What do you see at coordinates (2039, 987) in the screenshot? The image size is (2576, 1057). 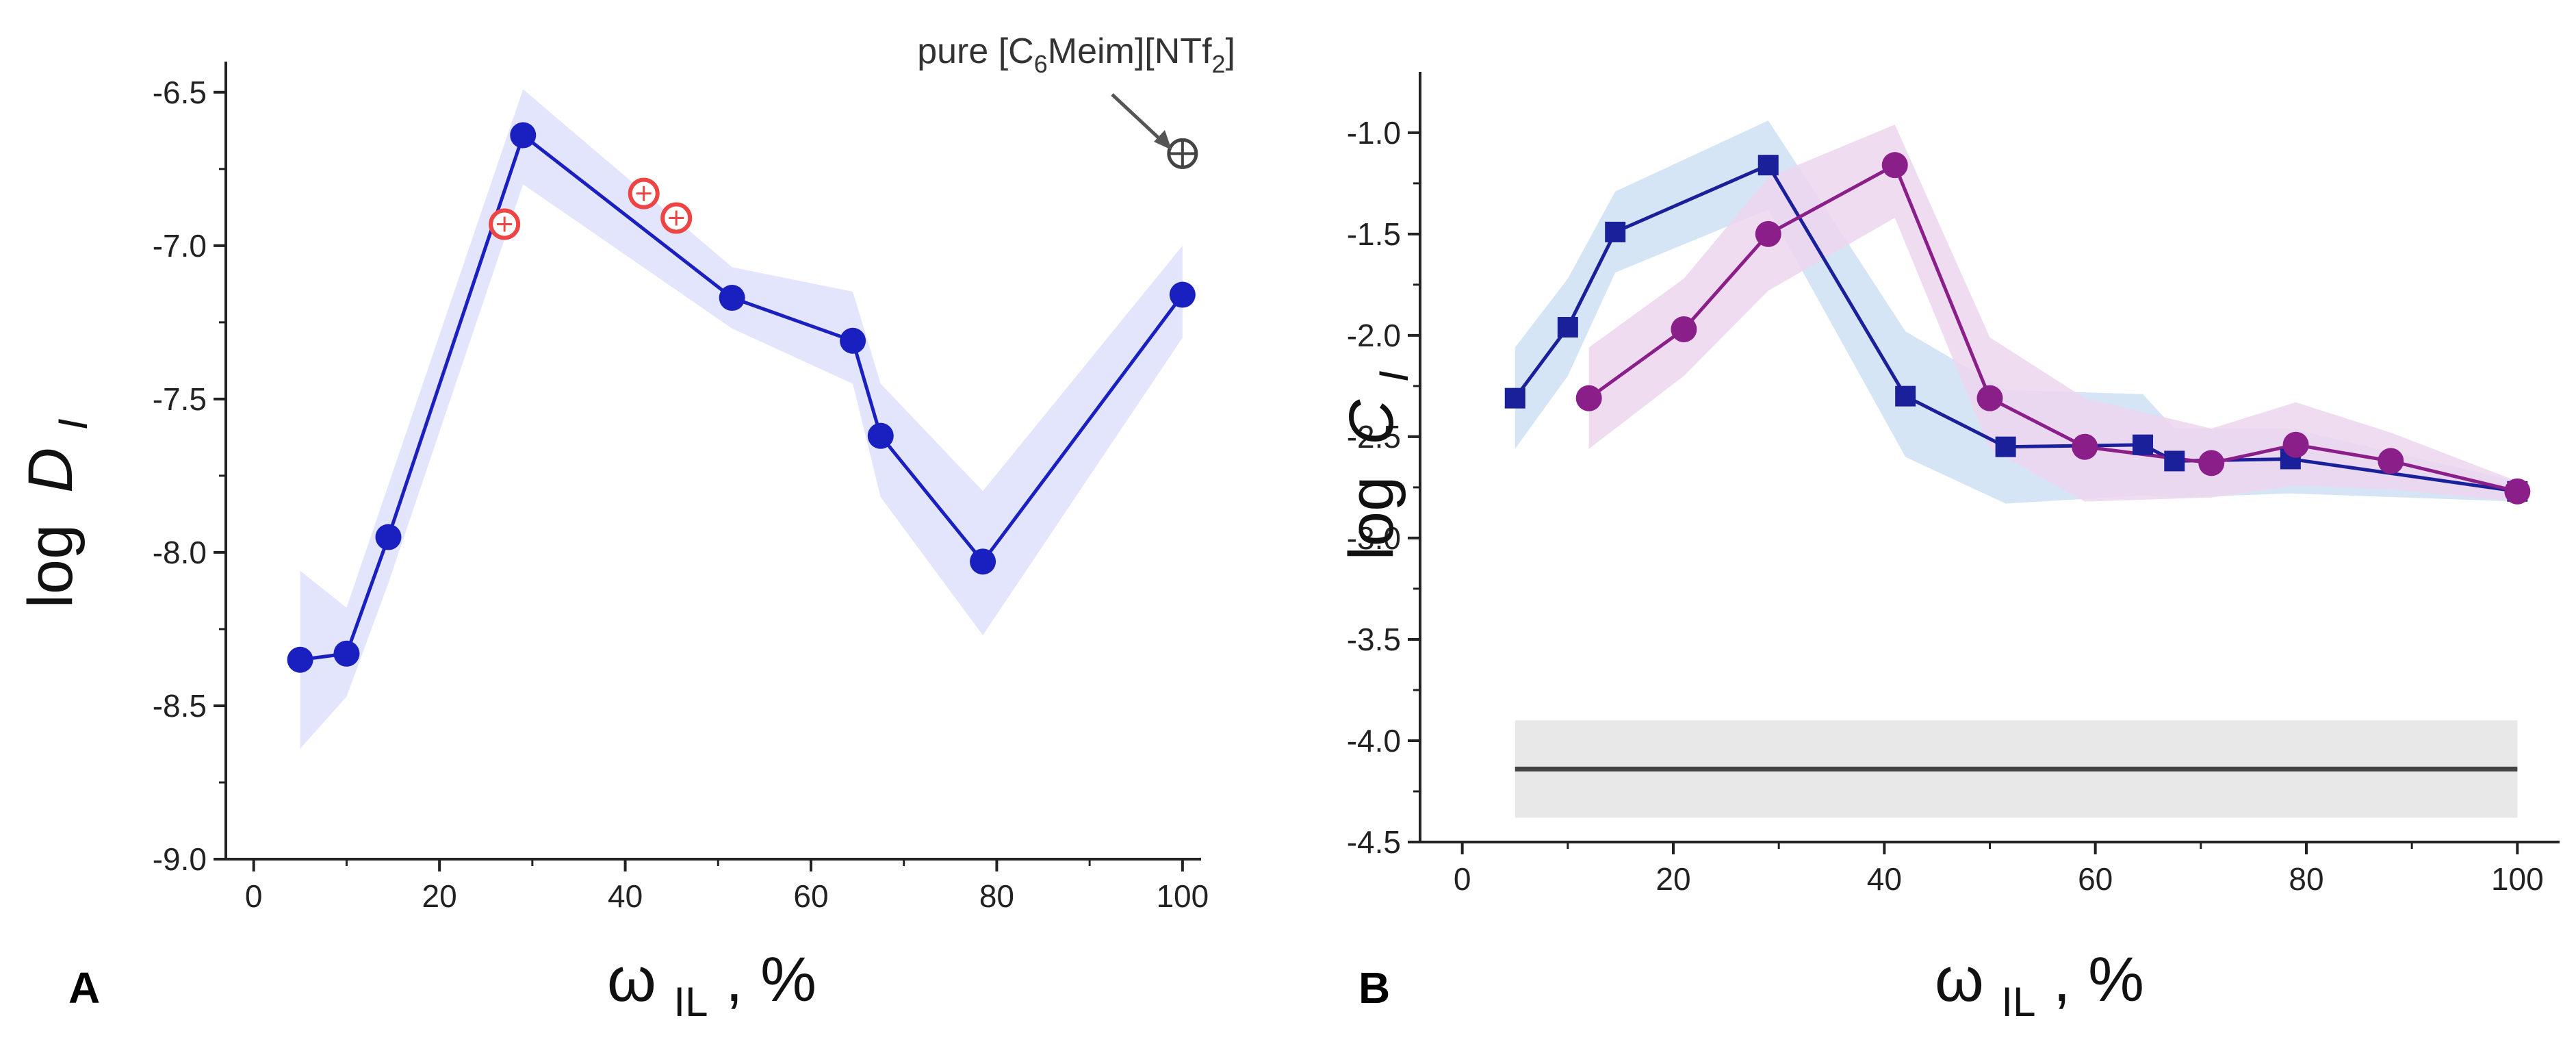 I see `panel-b-x-title: ω IL , %` at bounding box center [2039, 987].